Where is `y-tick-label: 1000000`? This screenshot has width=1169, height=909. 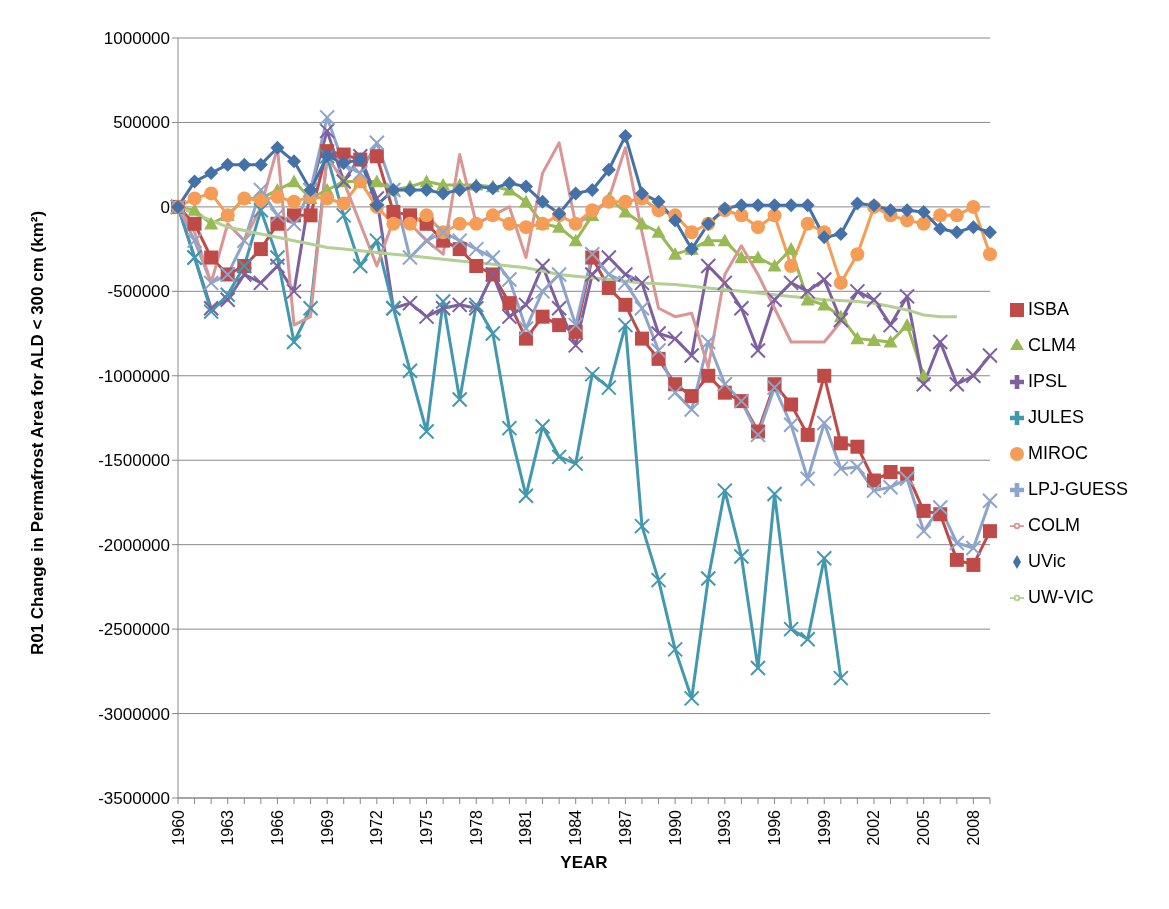 y-tick-label: 1000000 is located at coordinates (136, 39).